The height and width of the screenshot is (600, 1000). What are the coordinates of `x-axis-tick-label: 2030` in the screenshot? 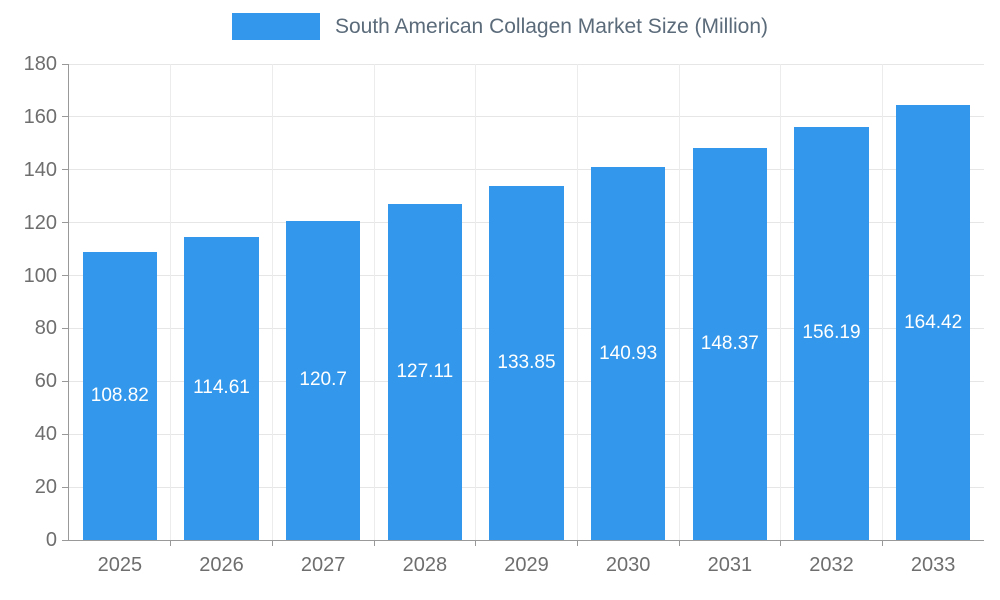 It's located at (628, 565).